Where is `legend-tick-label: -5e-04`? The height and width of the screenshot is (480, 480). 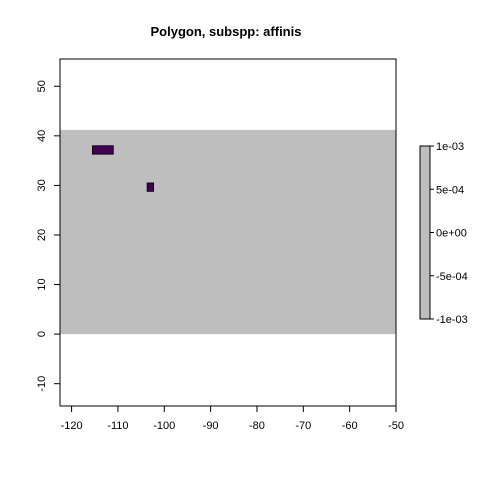 legend-tick-label: -5e-04 is located at coordinates (452, 277).